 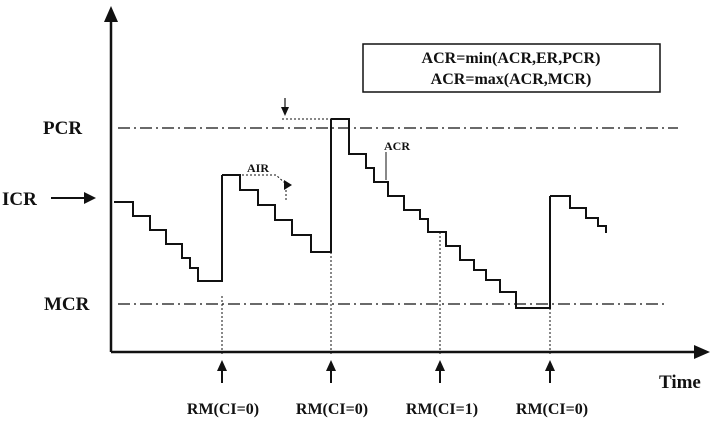 I want to click on time-label: Time, so click(x=680, y=382).